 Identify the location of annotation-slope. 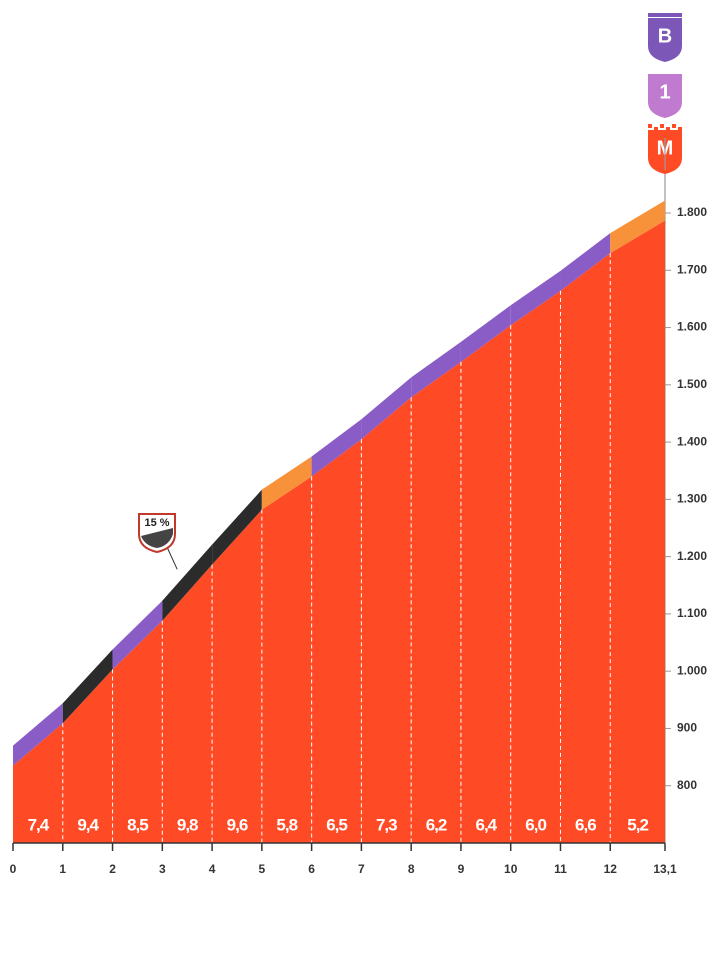
(157, 538).